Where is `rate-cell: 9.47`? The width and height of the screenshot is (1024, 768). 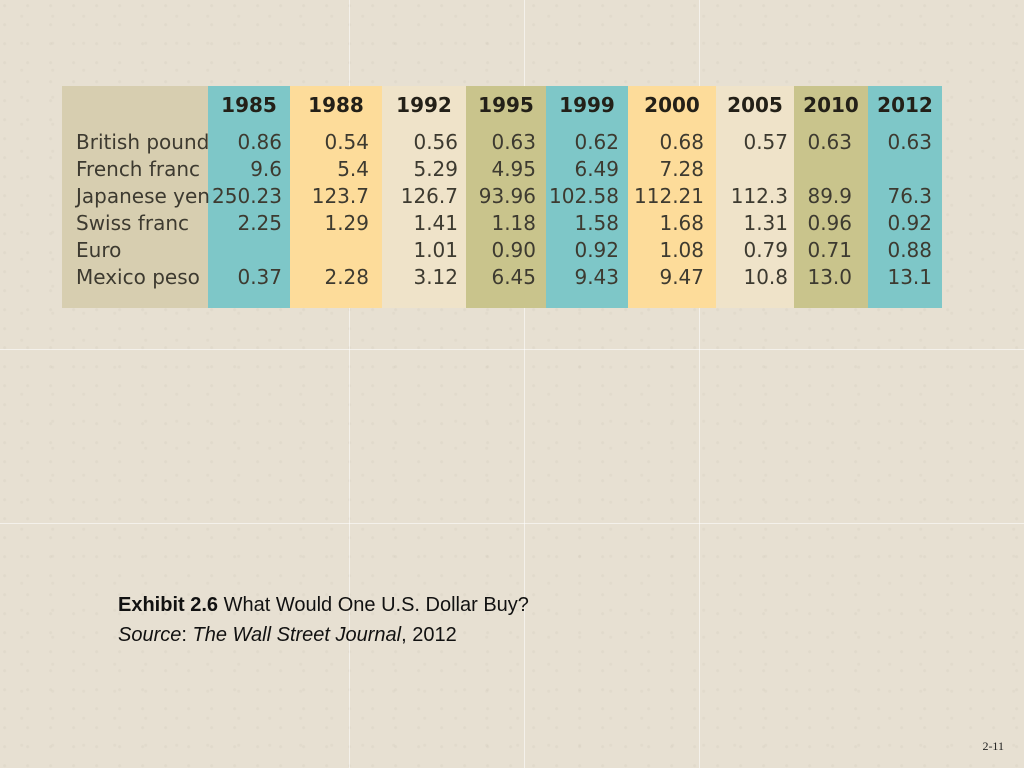 rate-cell: 9.47 is located at coordinates (681, 277).